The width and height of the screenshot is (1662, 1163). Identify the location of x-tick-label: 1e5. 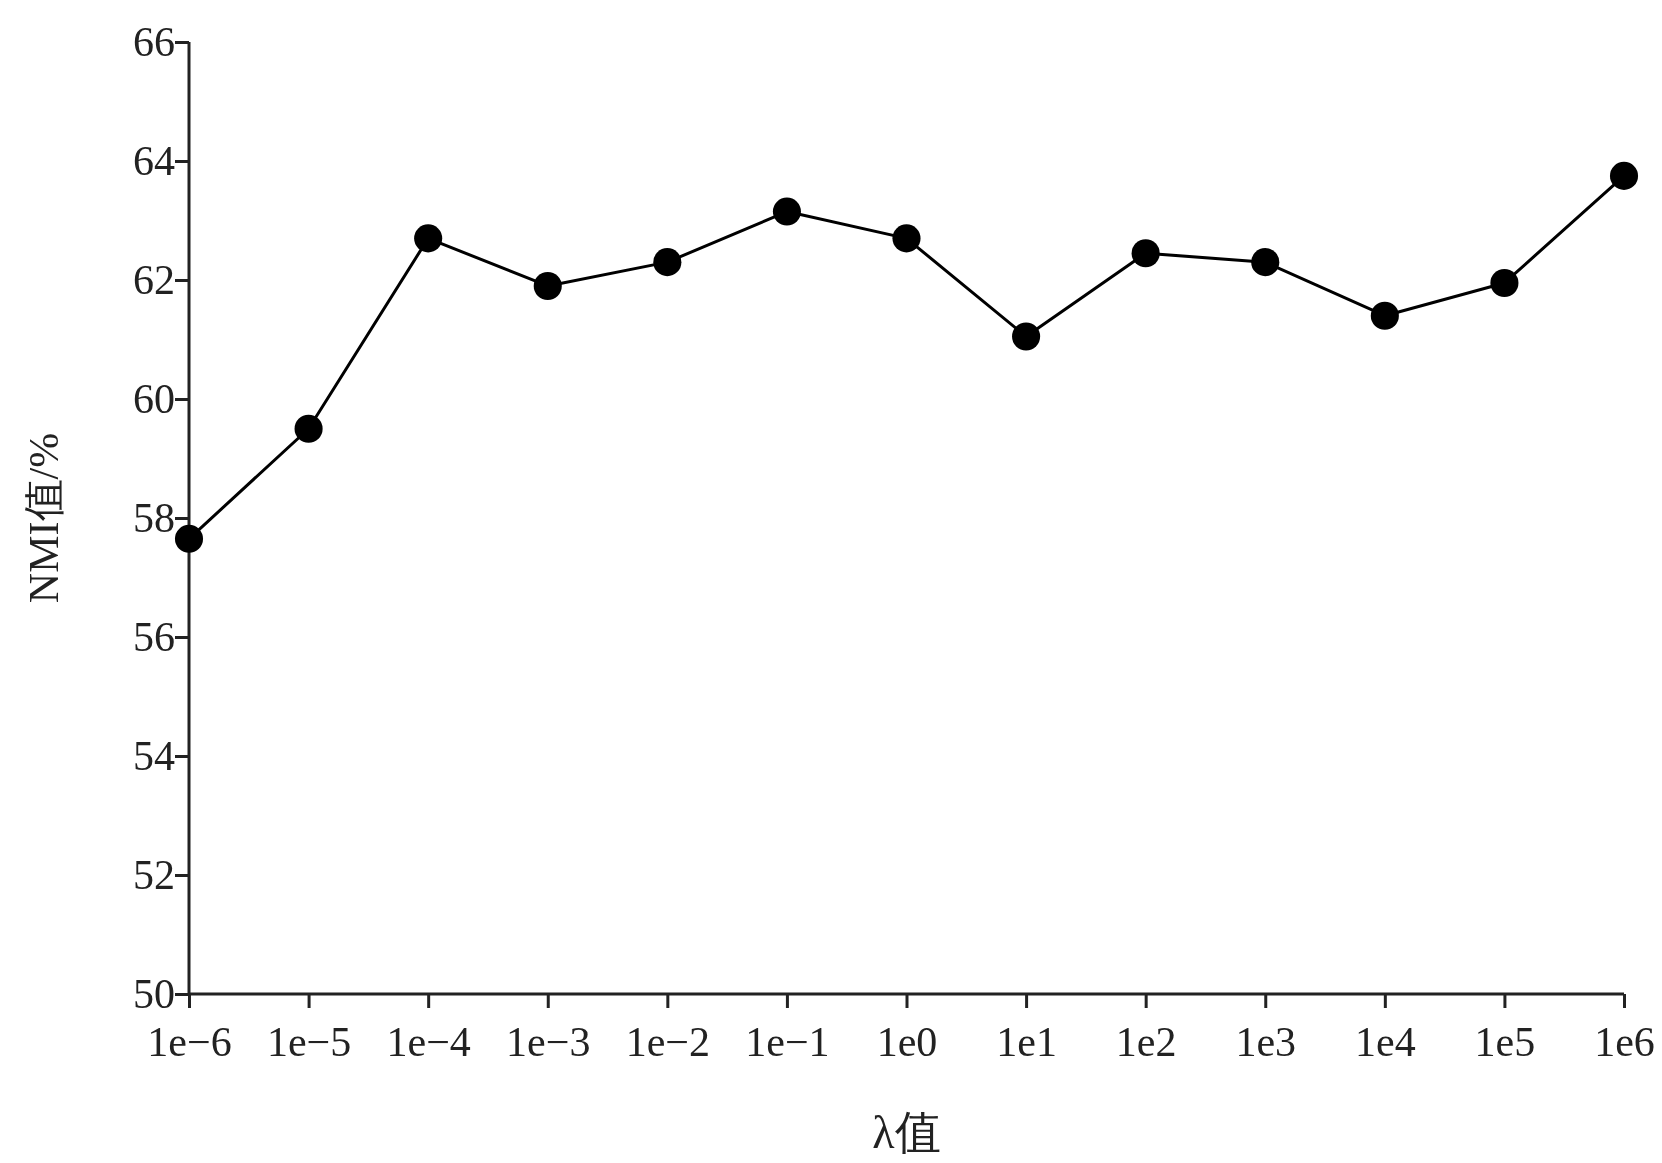
(1505, 1041).